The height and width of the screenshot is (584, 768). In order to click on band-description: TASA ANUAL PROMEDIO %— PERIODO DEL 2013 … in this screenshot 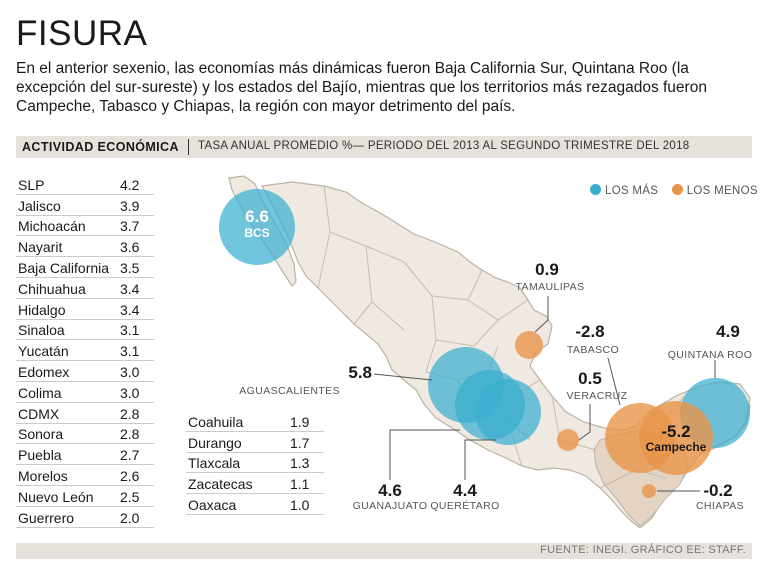, I will do `click(444, 146)`.